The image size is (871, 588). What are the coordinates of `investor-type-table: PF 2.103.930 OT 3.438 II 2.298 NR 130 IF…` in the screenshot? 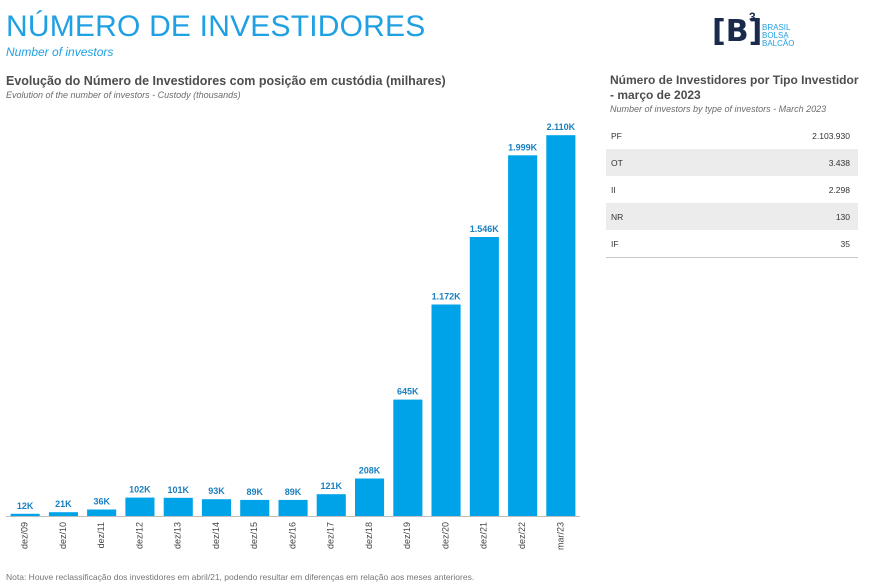 It's located at (732, 190).